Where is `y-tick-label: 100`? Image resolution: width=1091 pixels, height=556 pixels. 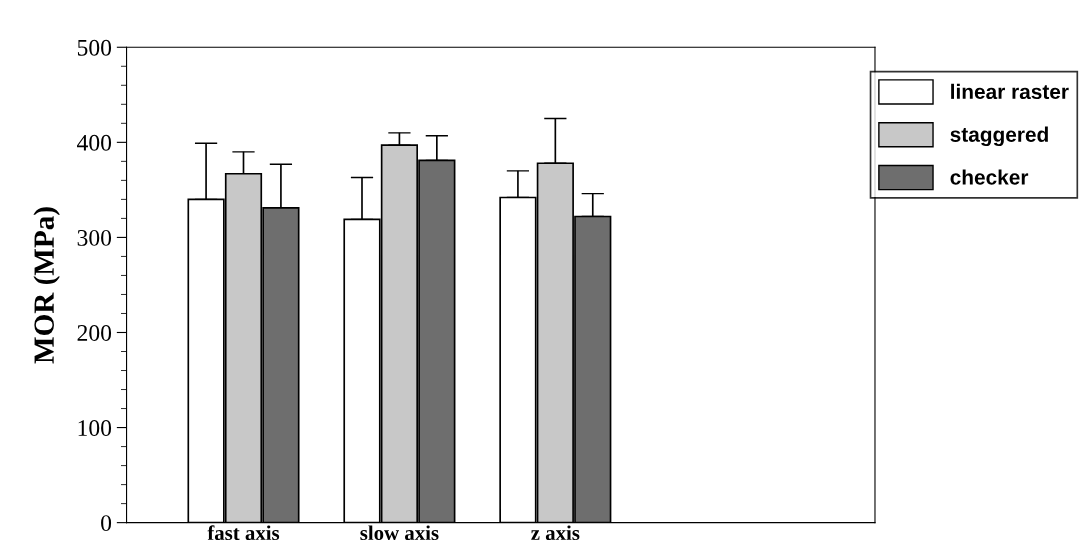
y-tick-label: 100 is located at coordinates (95, 428).